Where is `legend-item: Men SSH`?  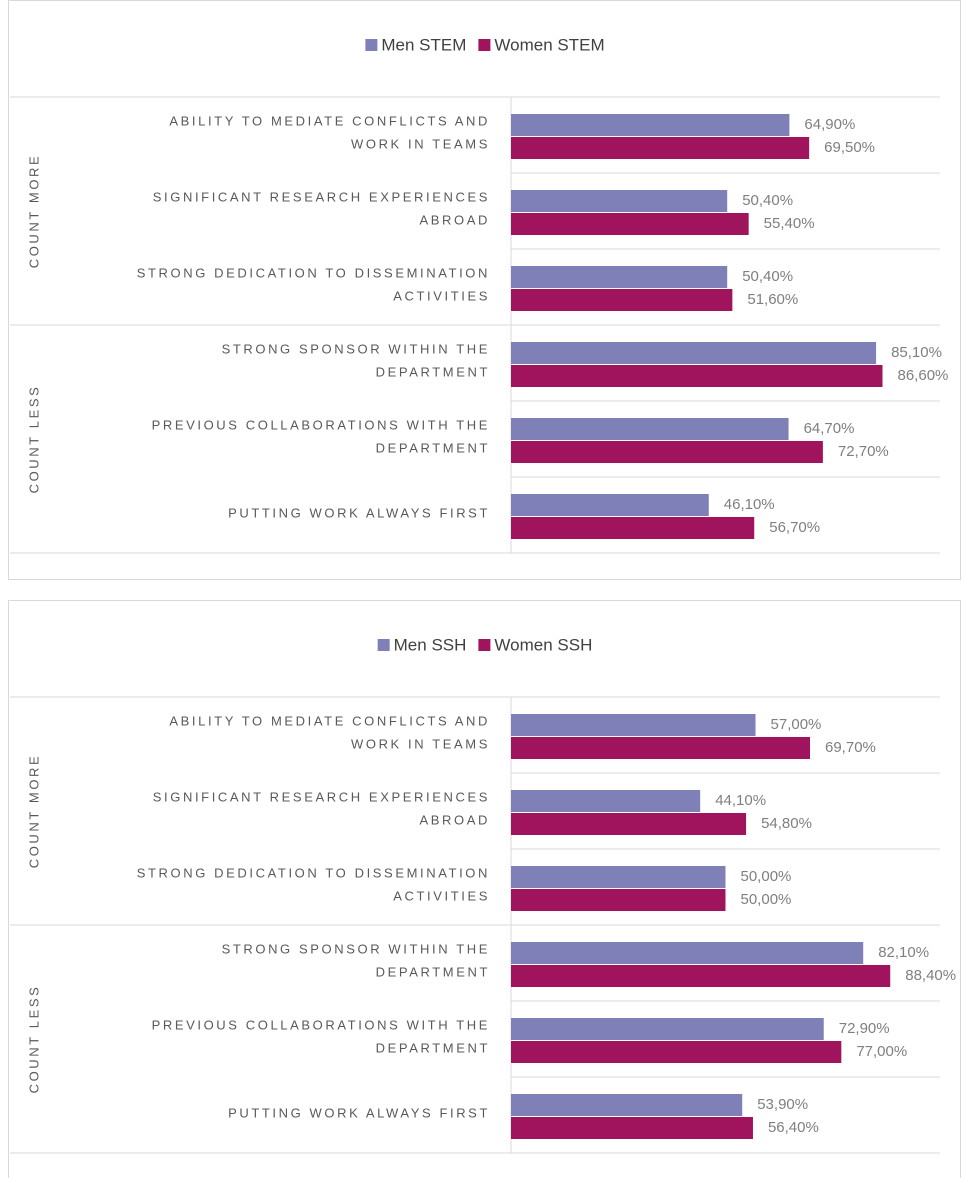
legend-item: Men SSH is located at coordinates (422, 644).